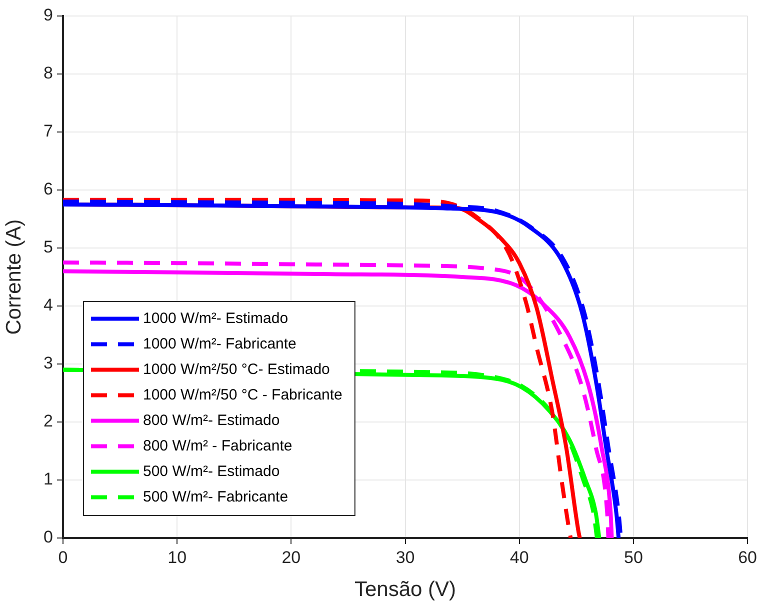 This screenshot has width=761, height=603. I want to click on x-axis-title: Tensão (V), so click(405, 590).